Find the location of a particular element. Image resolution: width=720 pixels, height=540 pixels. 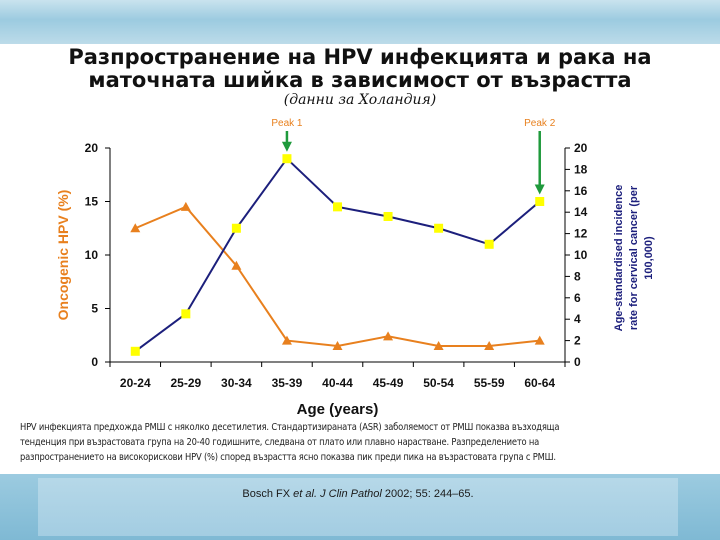

x-tick-label: 30-34 is located at coordinates (236, 383).